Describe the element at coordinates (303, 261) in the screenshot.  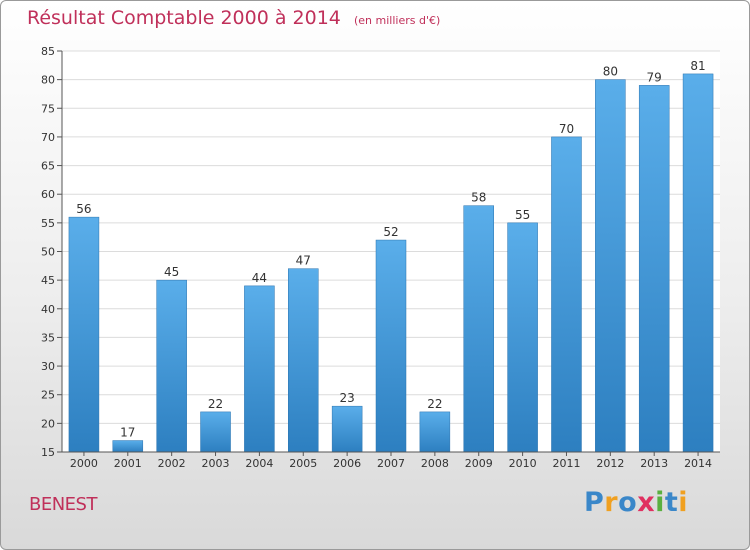
I see `data-label-2005: 47` at that location.